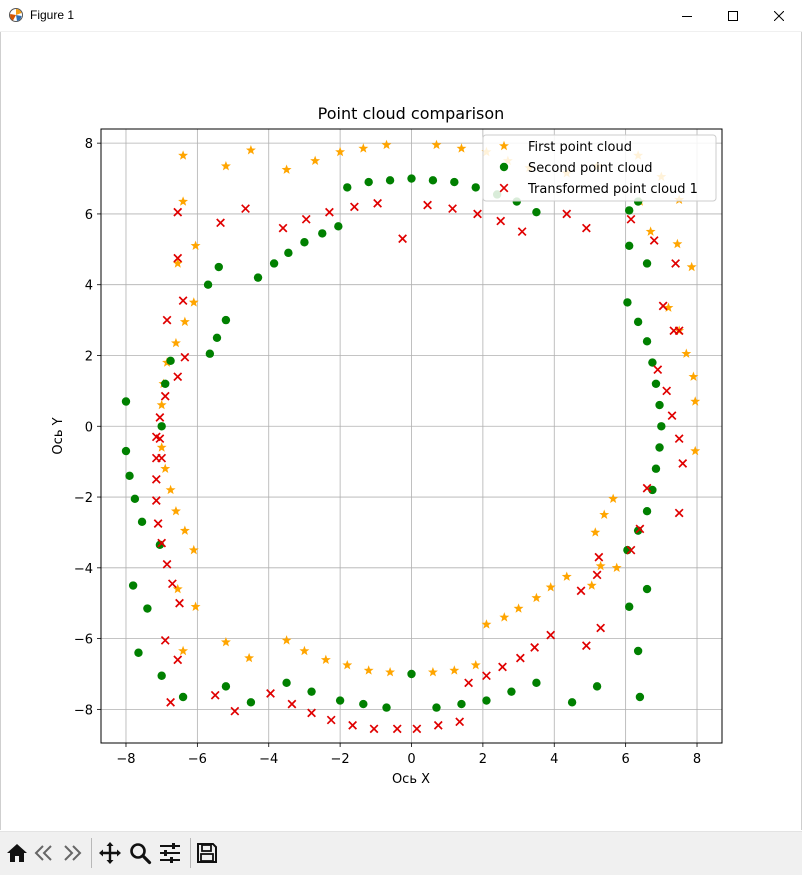 This screenshot has height=875, width=802. I want to click on close-icon, so click(779, 15).